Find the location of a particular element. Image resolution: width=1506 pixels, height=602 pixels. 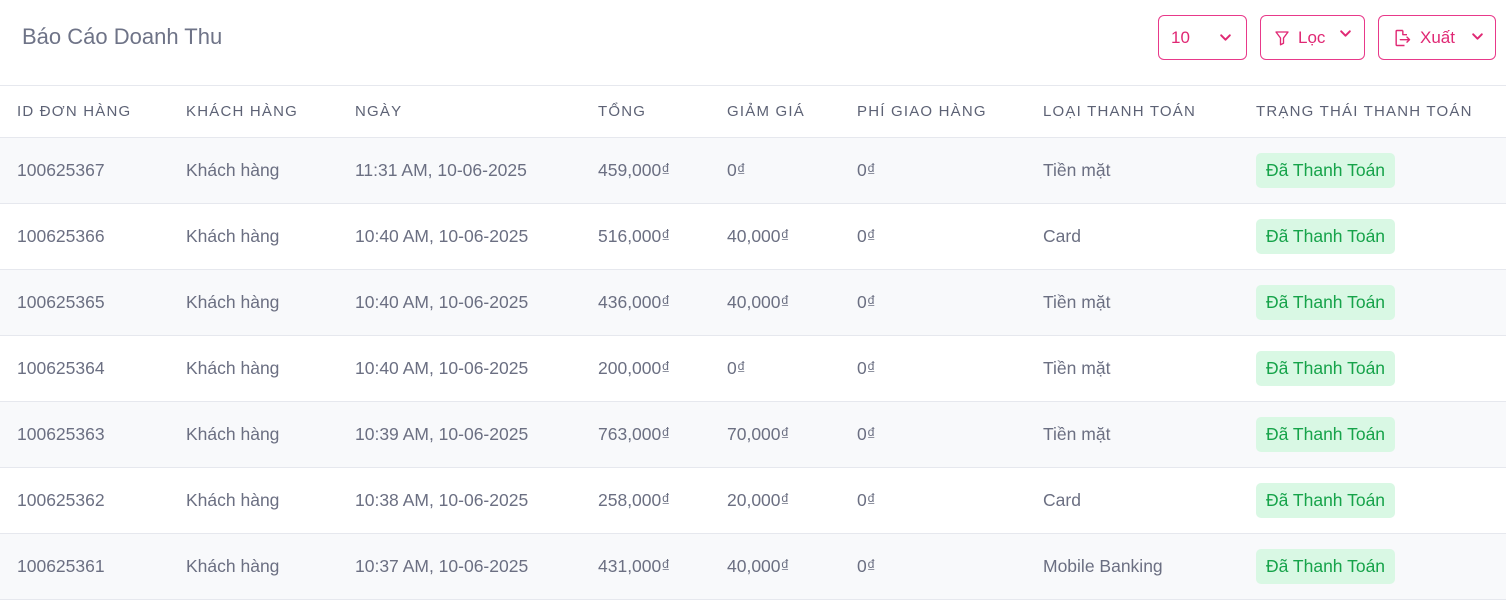

column-header-order-id: ID ĐƠN HÀNG is located at coordinates (74, 111).